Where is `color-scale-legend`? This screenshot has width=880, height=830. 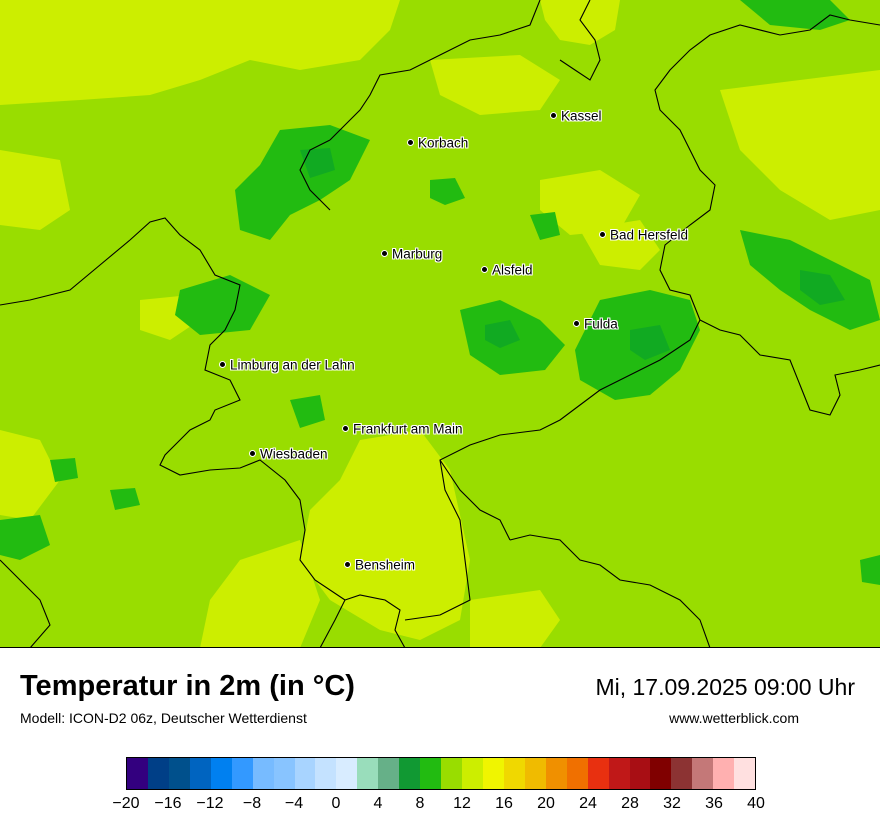 color-scale-legend is located at coordinates (441, 773).